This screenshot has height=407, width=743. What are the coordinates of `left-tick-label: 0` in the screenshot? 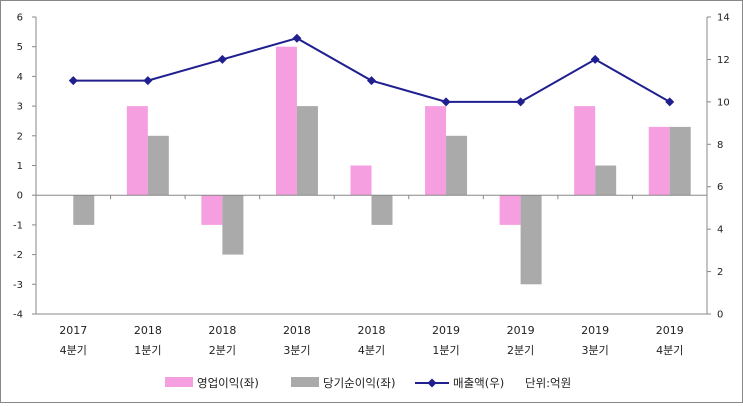 It's located at (20, 196).